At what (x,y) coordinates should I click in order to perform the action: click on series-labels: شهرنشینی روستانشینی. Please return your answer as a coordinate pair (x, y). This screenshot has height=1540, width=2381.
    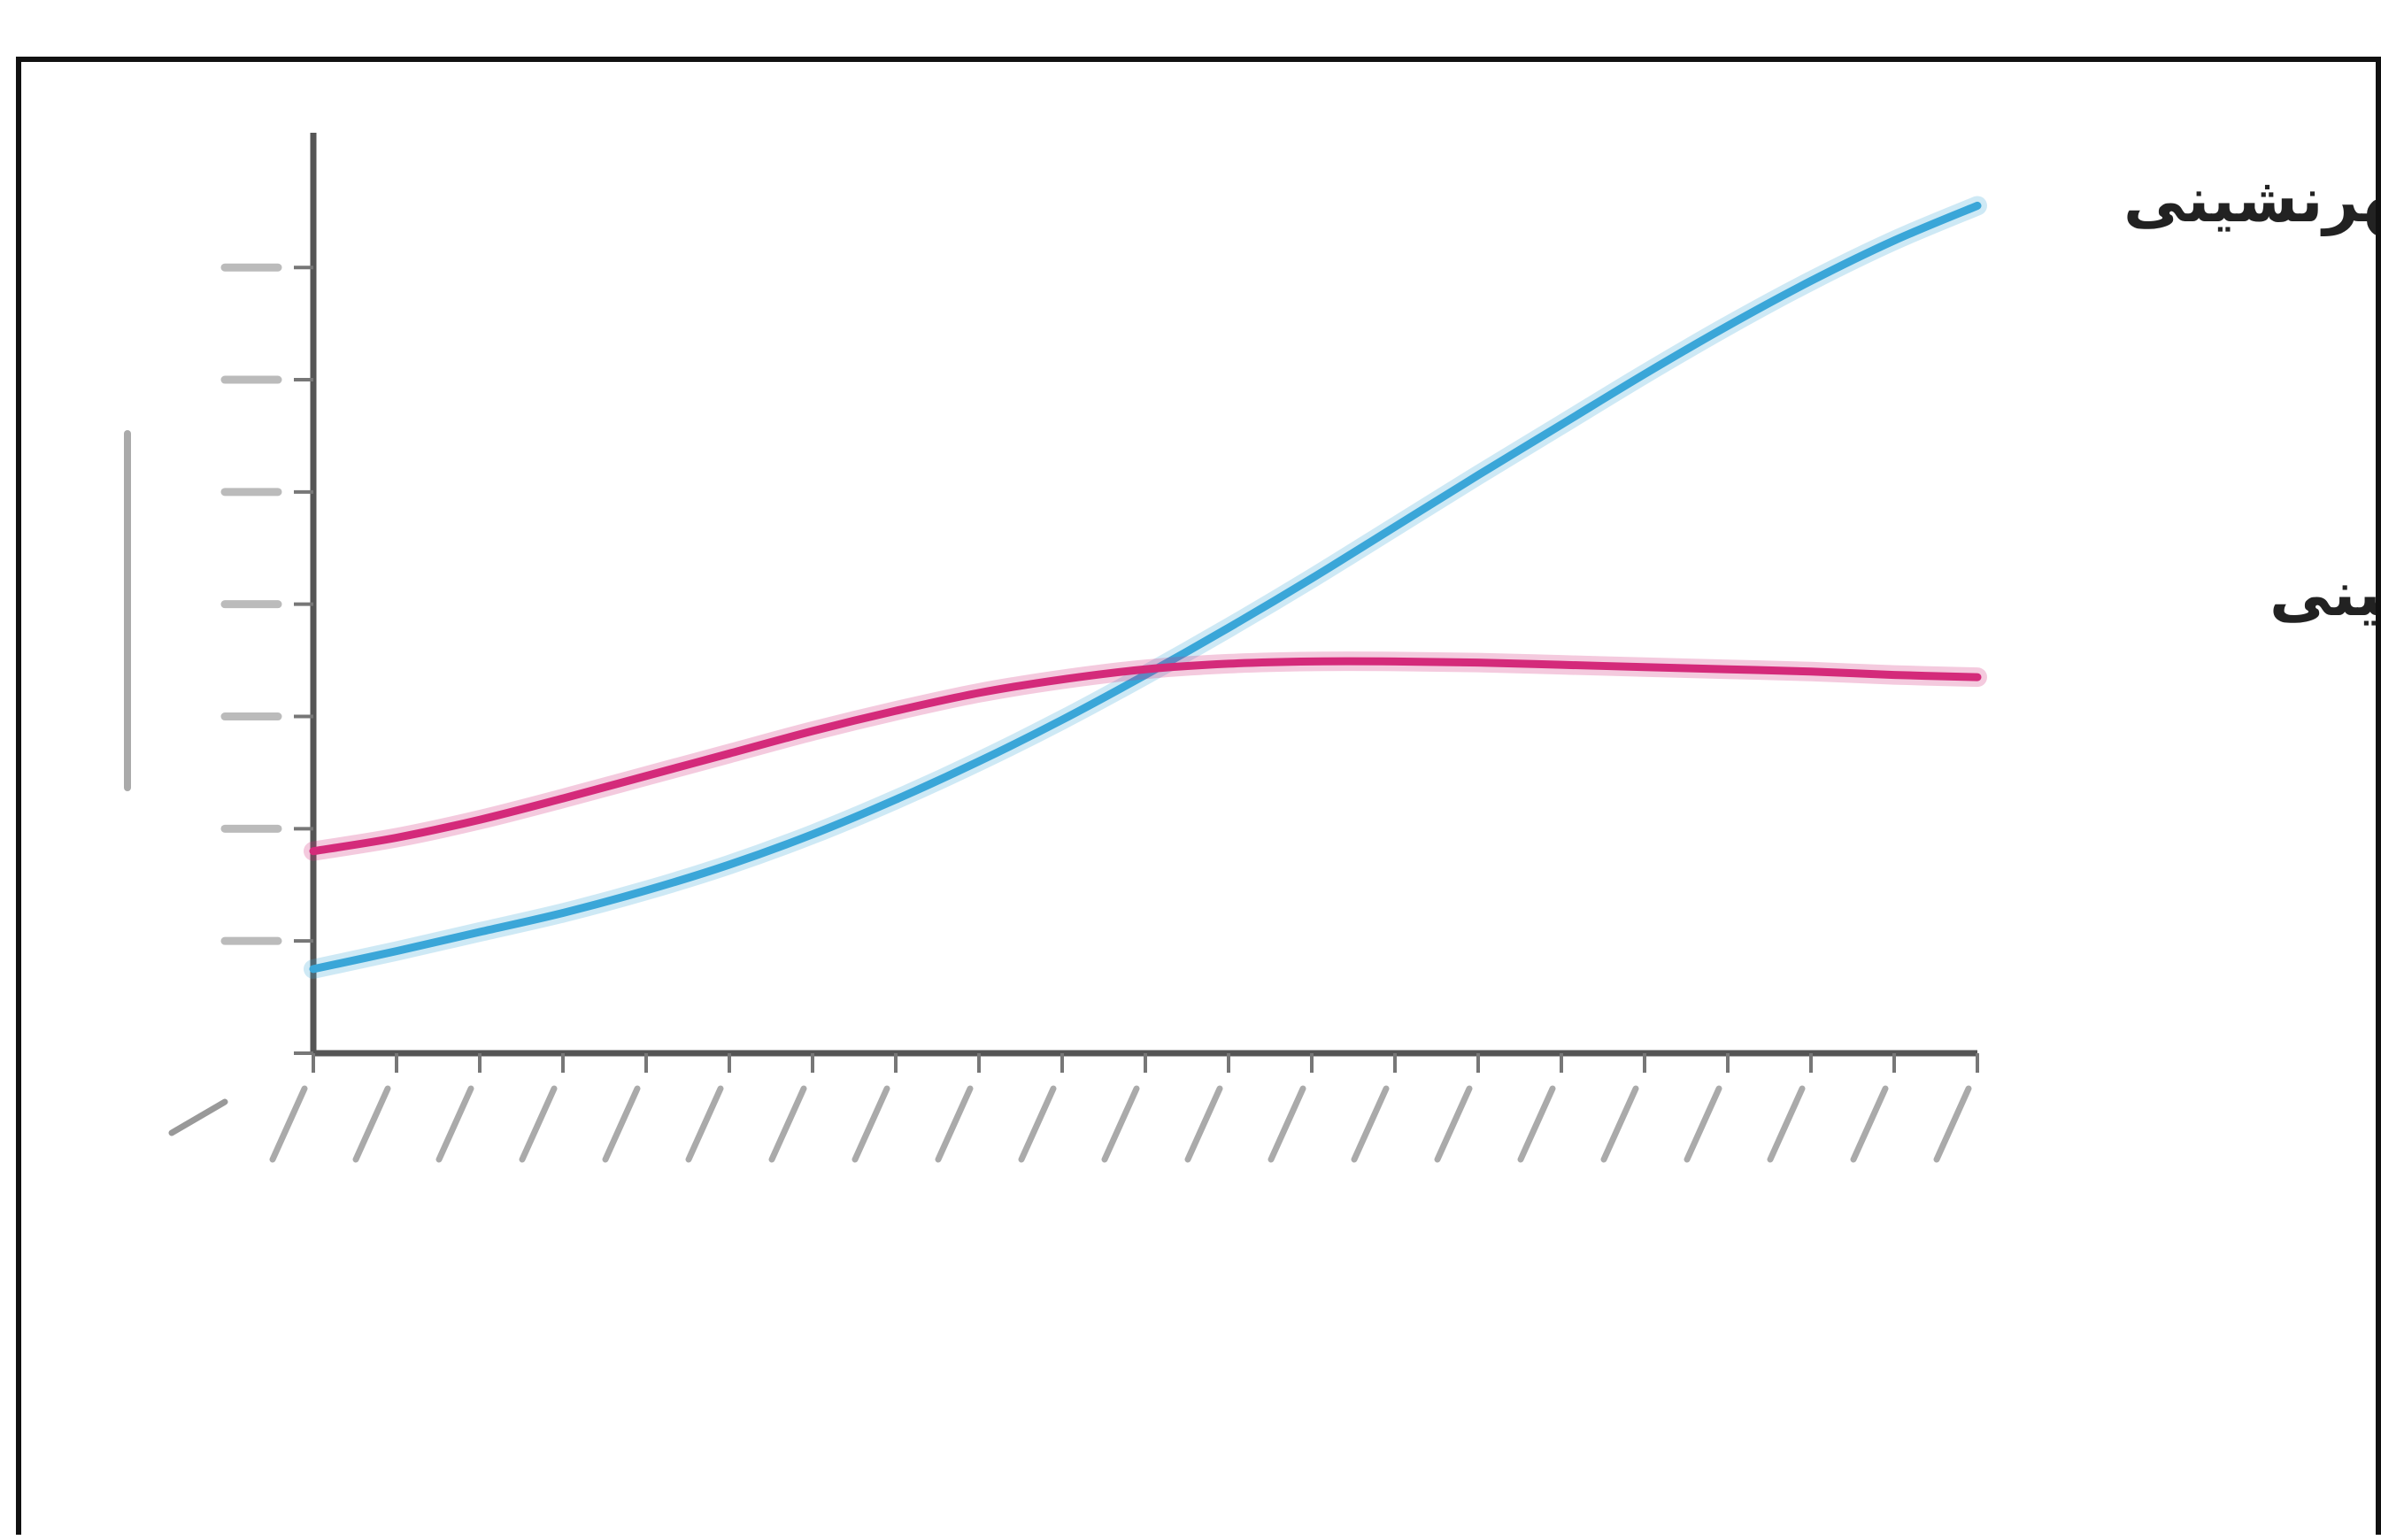
    Looking at the image, I should click on (2249, 397).